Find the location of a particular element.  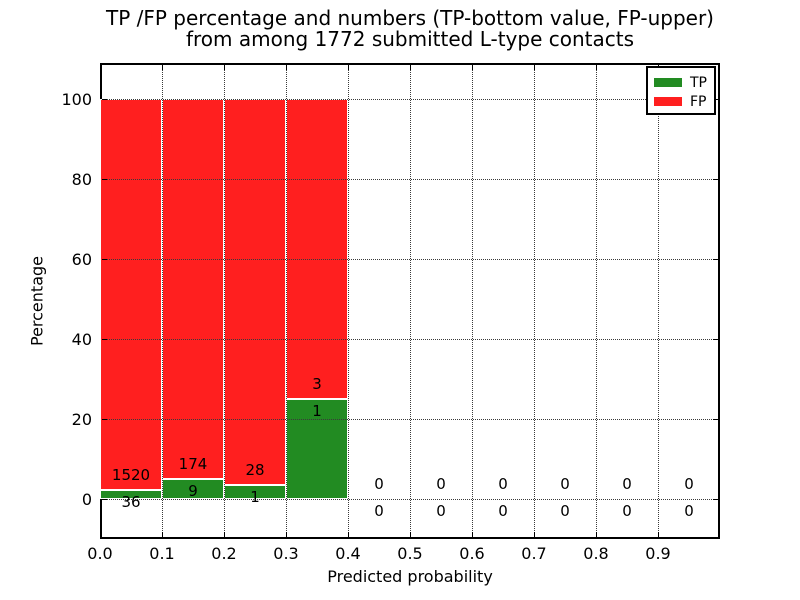

legend-label-tp: TP is located at coordinates (698, 82).